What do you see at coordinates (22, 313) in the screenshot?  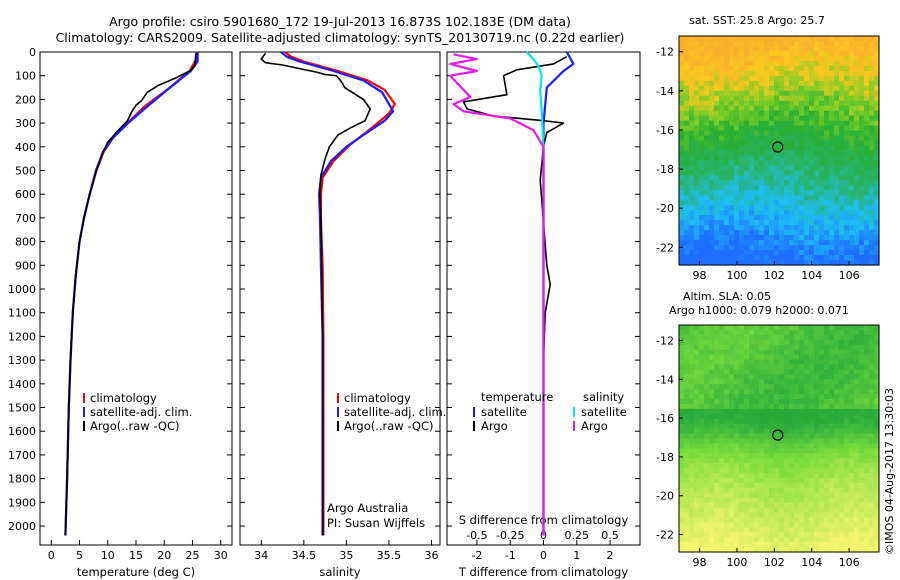 I see `depth-tick-label: 1100` at bounding box center [22, 313].